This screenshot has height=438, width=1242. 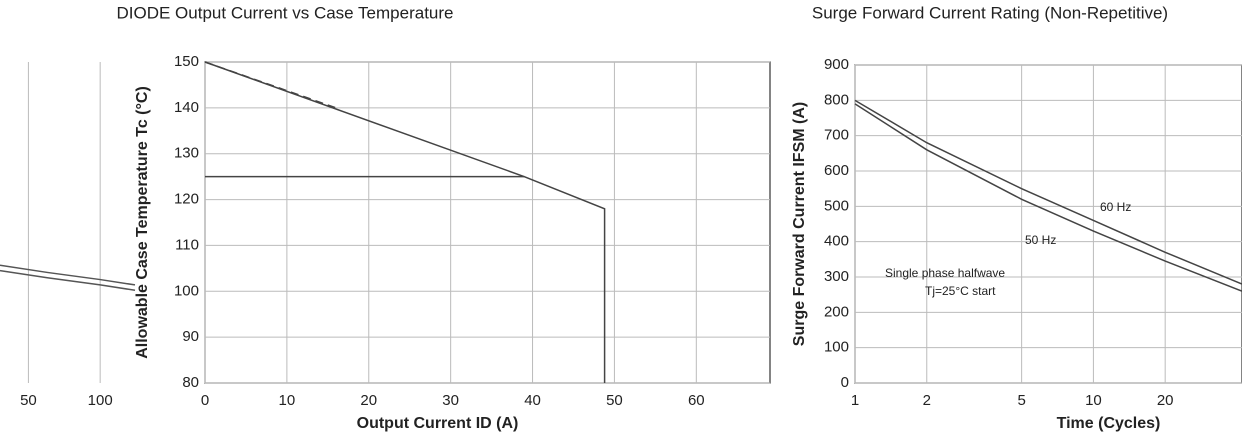 I want to click on y-tick-label: 120, so click(x=186, y=199).